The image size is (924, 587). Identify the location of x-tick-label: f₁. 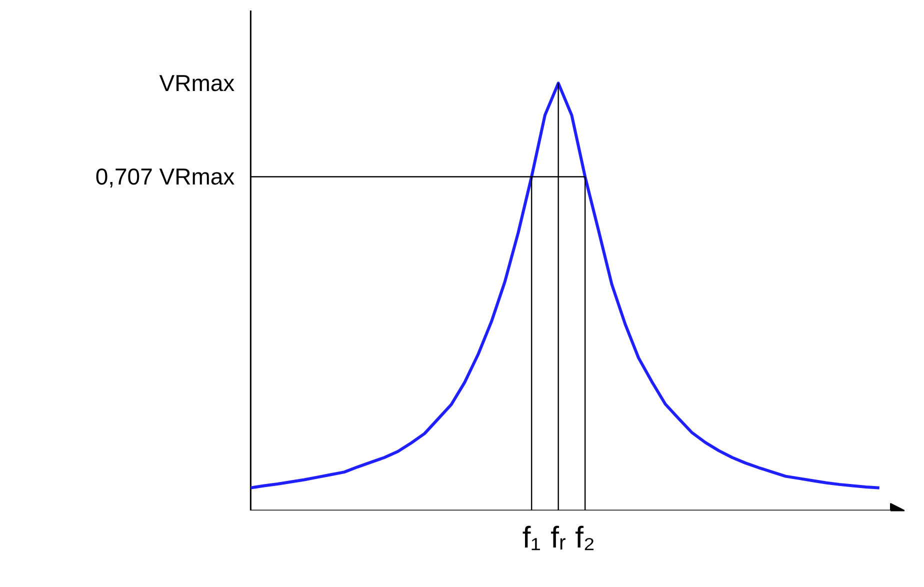
(531, 538).